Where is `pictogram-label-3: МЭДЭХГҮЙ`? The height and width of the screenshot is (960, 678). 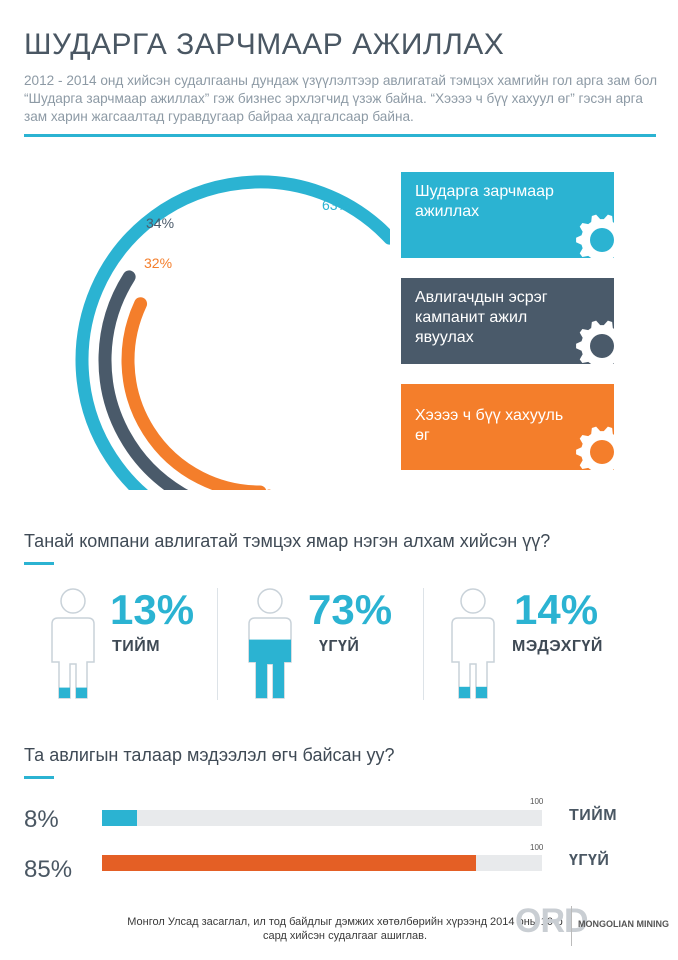
pictogram-label-3: МЭДЭХГҮЙ is located at coordinates (557, 646).